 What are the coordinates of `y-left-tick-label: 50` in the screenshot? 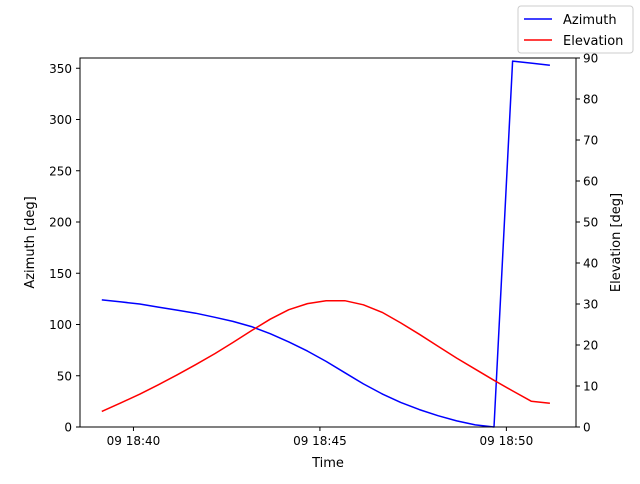 It's located at (64, 376).